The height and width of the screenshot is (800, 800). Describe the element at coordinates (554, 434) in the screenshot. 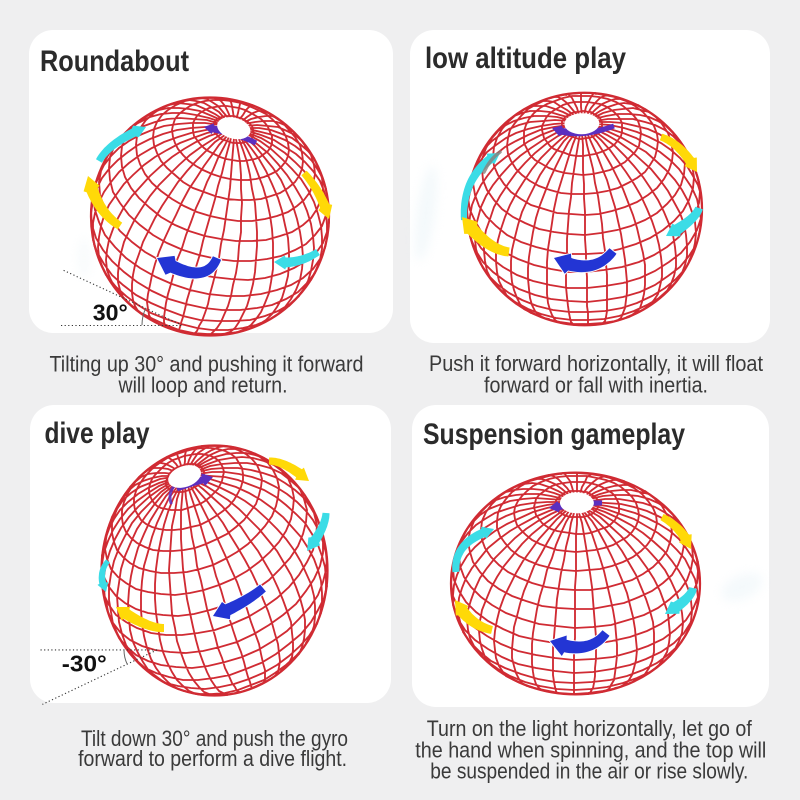

I see `svg-text: Suspension gameplay` at that location.